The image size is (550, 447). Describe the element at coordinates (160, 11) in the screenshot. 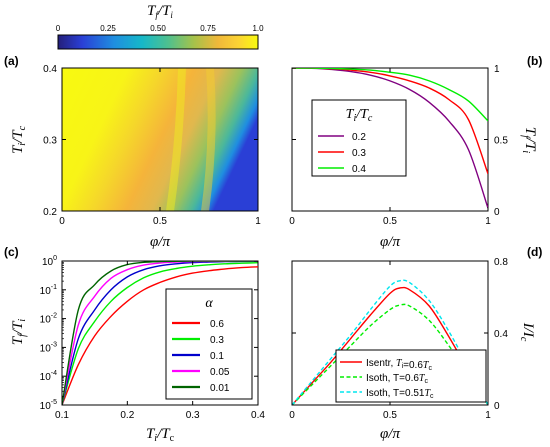

I see `colorbar-title: Tf/Ti` at that location.